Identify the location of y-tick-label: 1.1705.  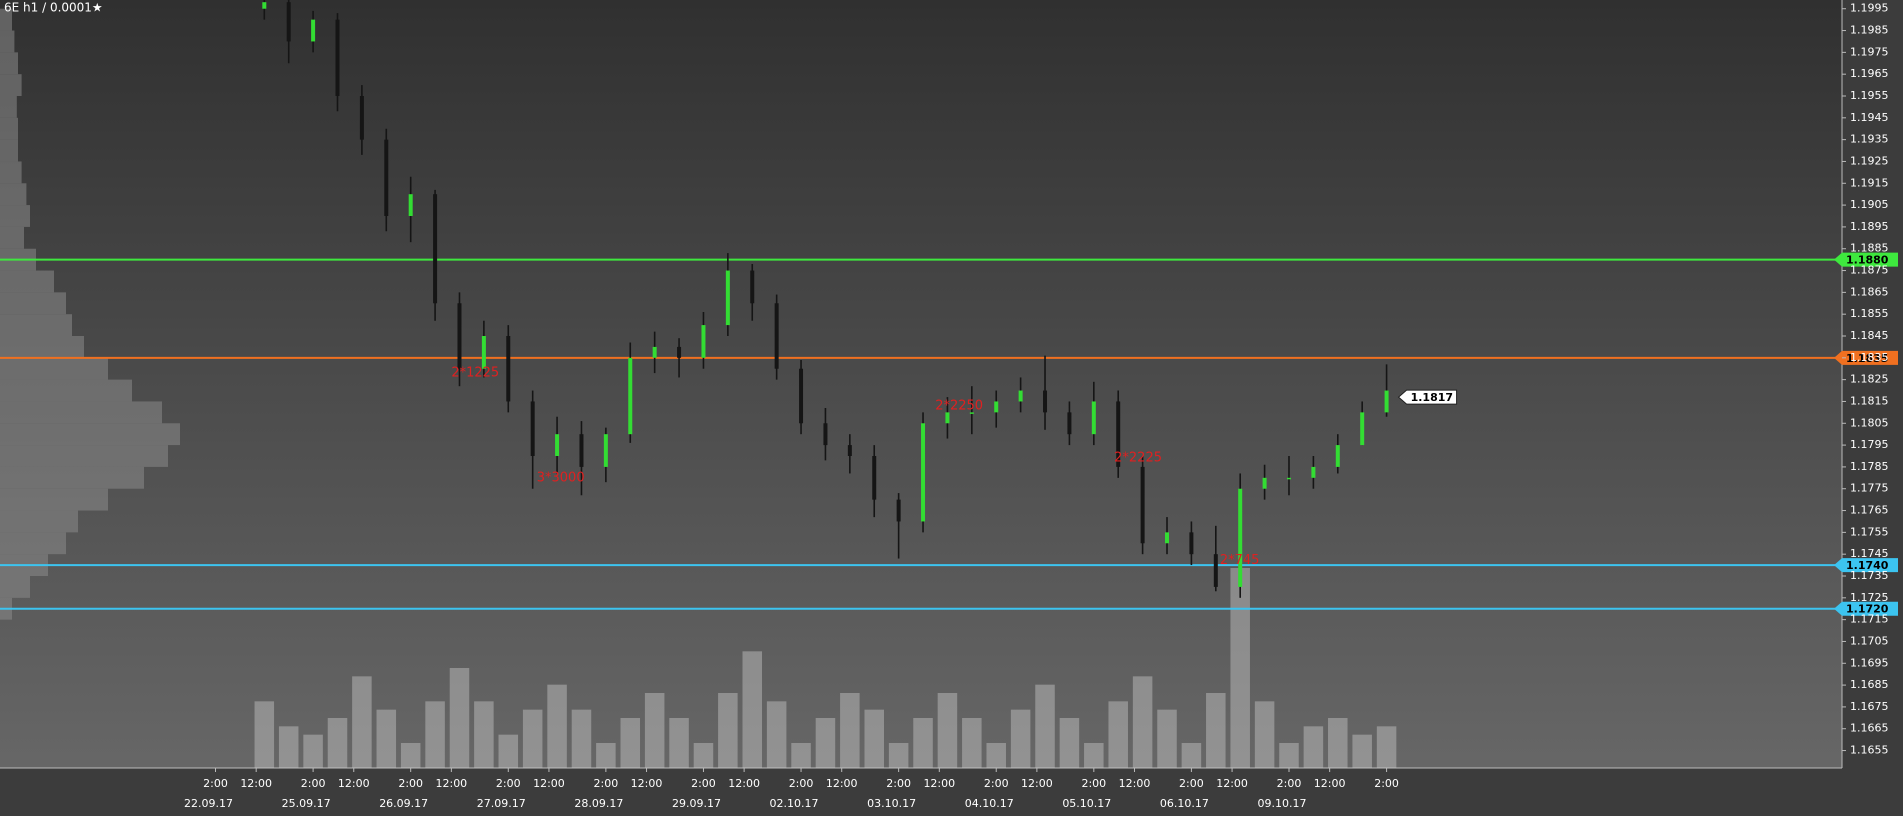
(1869, 640).